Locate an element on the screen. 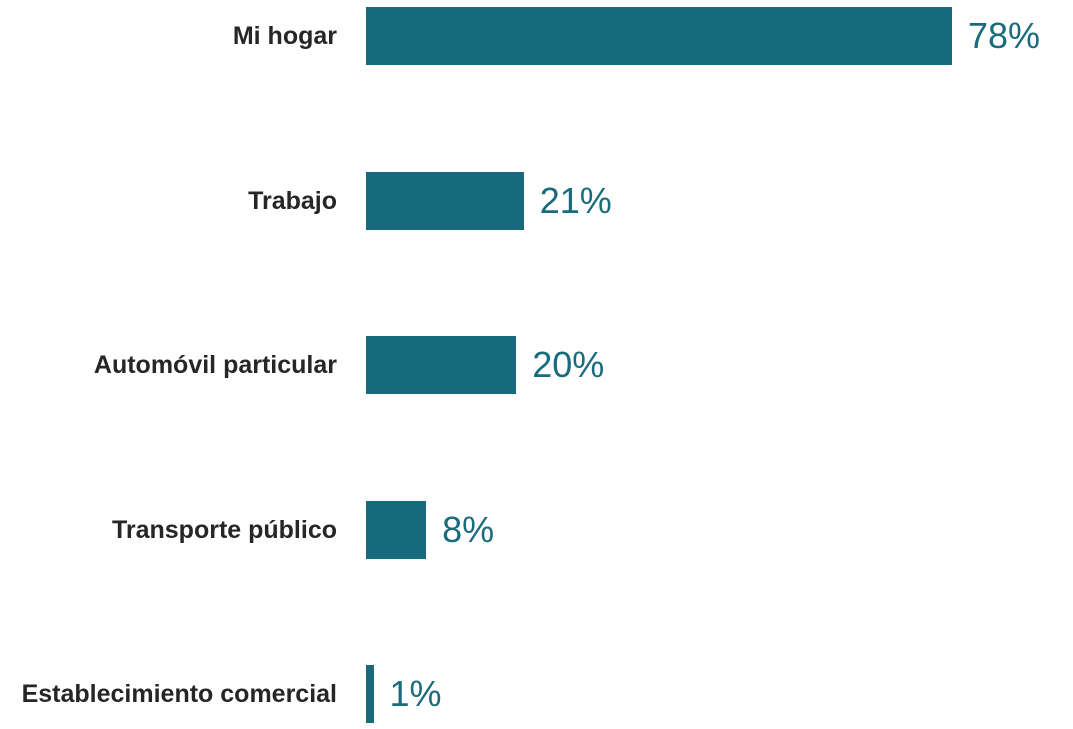  category-label: Transporte público is located at coordinates (168, 530).